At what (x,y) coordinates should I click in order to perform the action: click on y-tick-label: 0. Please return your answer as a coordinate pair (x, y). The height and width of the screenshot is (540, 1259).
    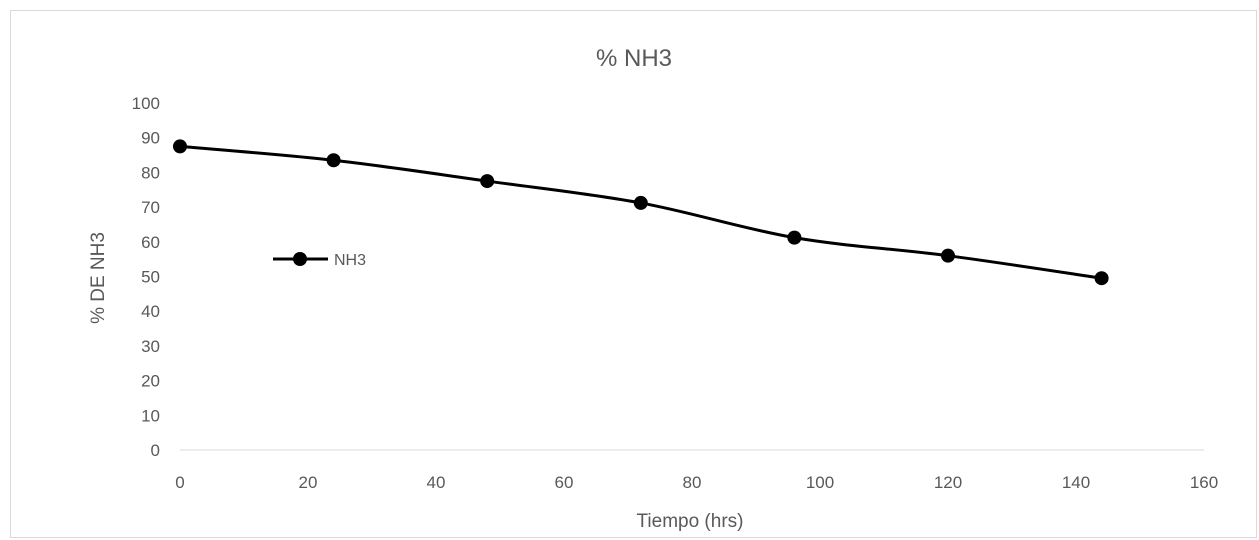
    Looking at the image, I should click on (155, 450).